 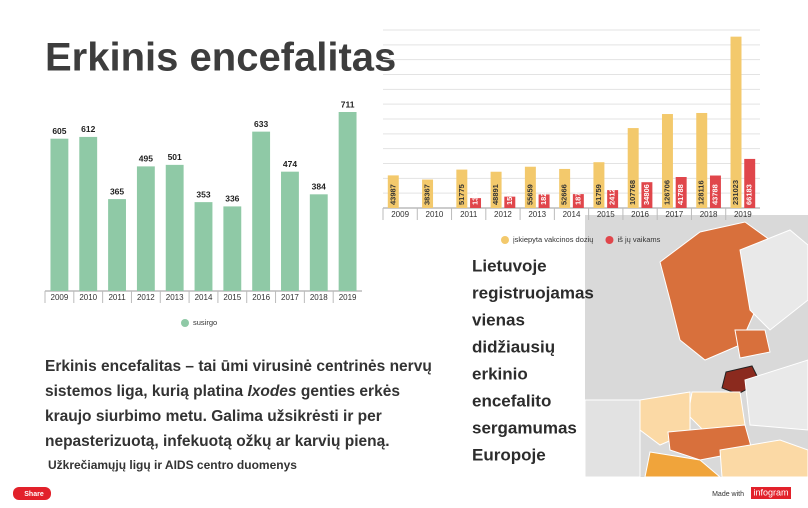 What do you see at coordinates (348, 104) in the screenshot?
I see `data-label: 711` at bounding box center [348, 104].